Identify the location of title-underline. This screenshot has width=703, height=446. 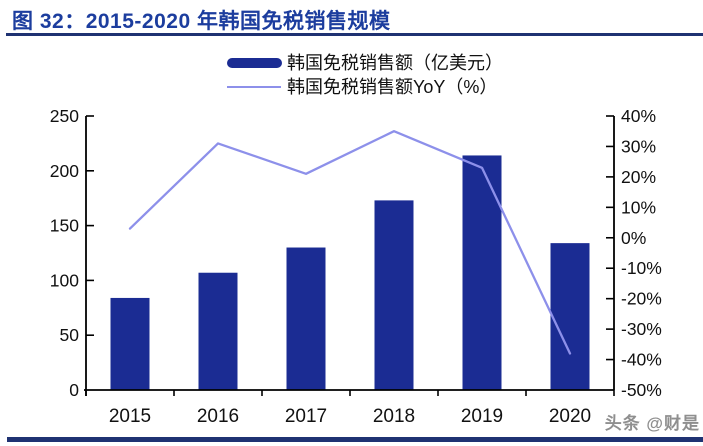
(354, 34).